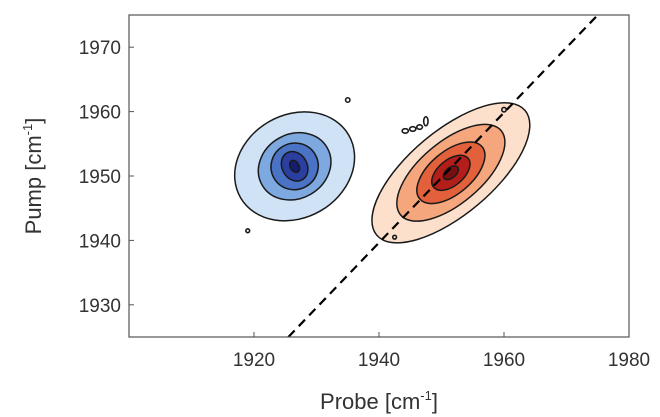 The height and width of the screenshot is (417, 660). Describe the element at coordinates (441, 351) in the screenshot. I see `x-ticks: 1920 1940 1960 1980` at that location.